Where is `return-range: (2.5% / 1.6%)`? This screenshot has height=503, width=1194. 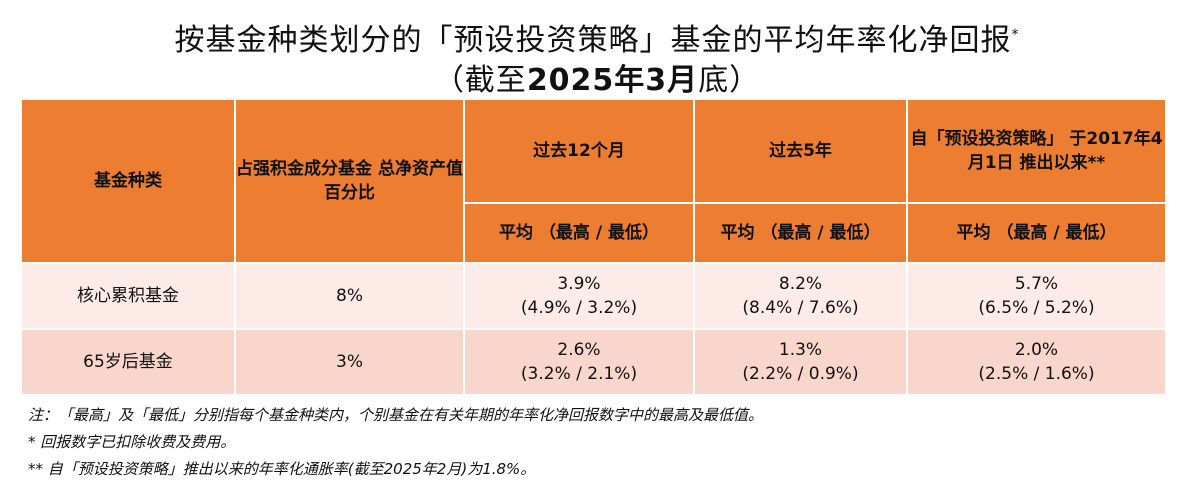
return-range: (2.5% / 1.6%) is located at coordinates (1036, 374).